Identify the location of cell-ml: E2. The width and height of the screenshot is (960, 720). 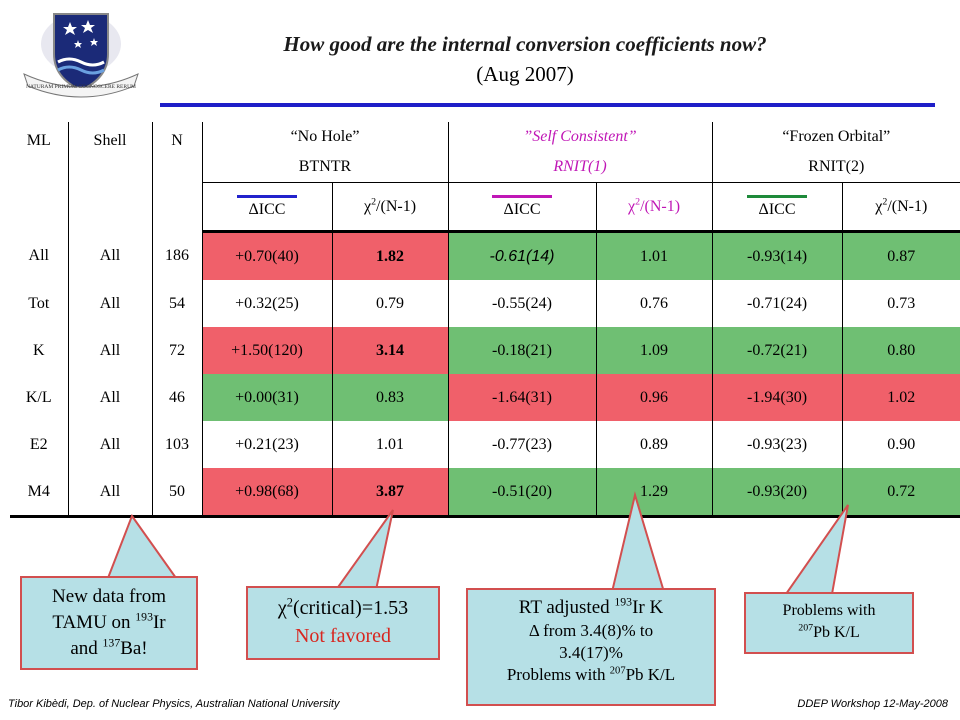
(39, 444).